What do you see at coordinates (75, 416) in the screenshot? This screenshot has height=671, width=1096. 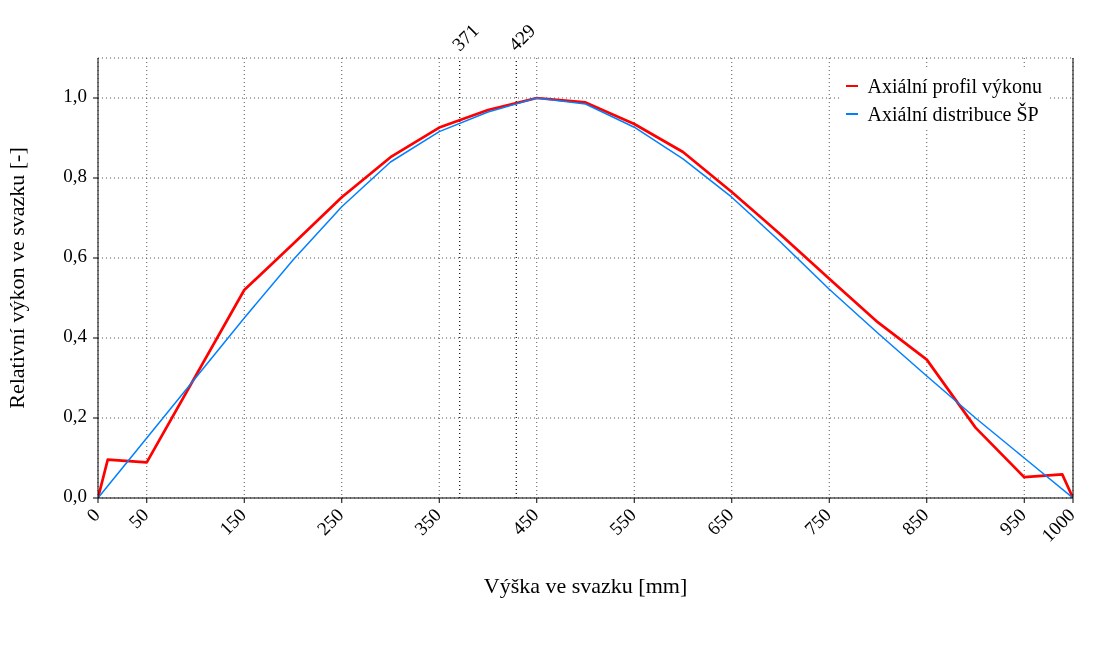 I see `y-tick-label: 0,2` at bounding box center [75, 416].